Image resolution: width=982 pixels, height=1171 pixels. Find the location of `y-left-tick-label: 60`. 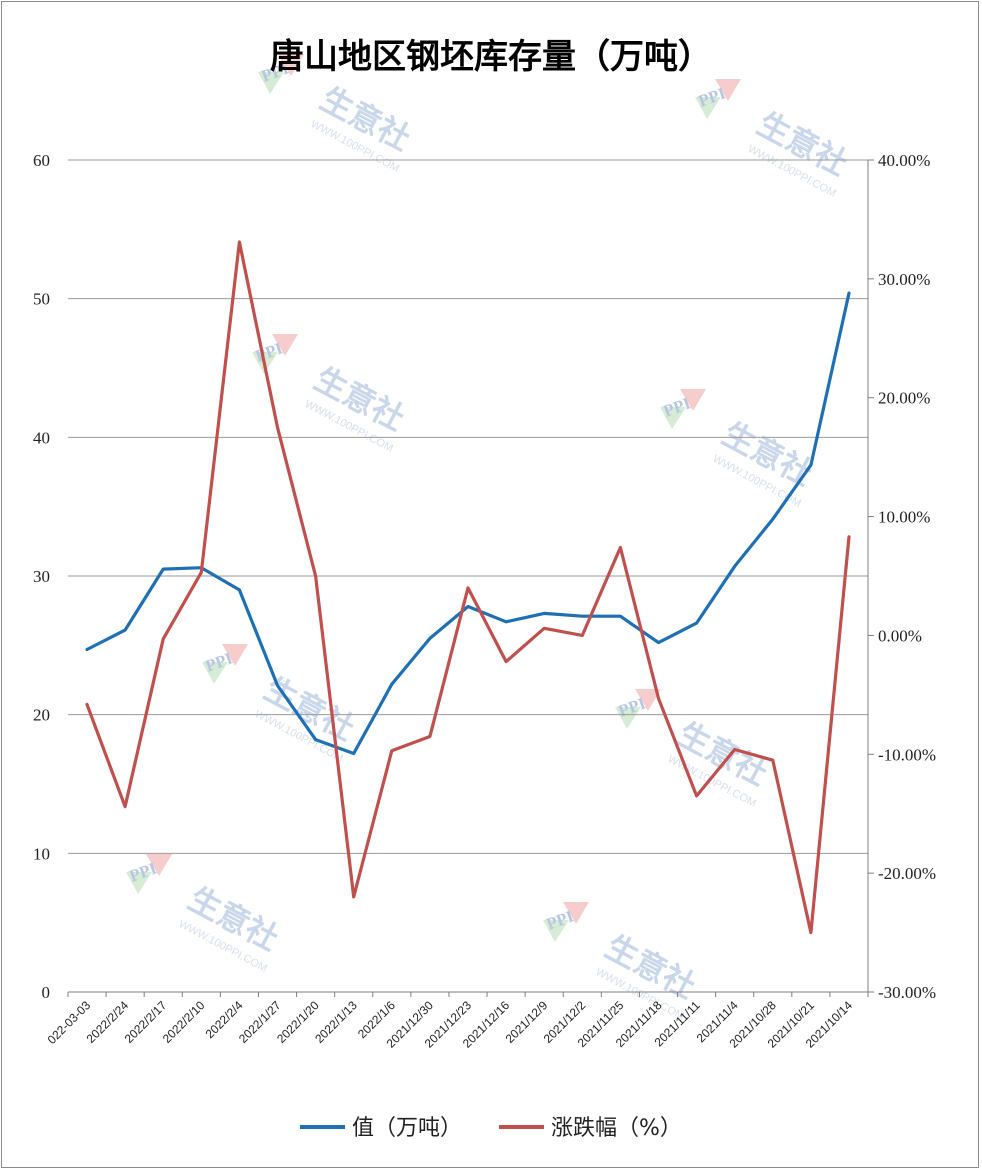

y-left-tick-label: 60 is located at coordinates (41, 160).